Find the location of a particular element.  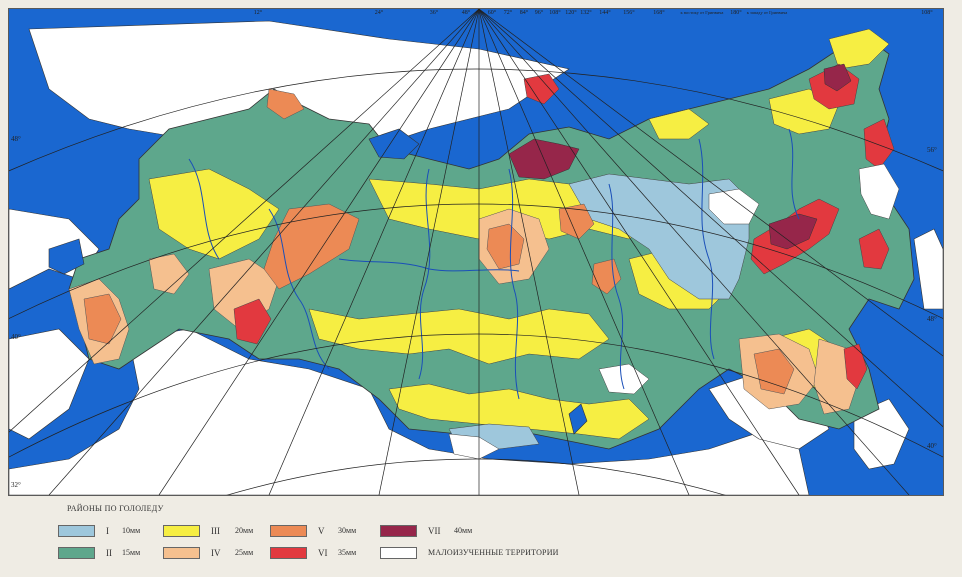

lon-label: 120° is located at coordinates (571, 13).